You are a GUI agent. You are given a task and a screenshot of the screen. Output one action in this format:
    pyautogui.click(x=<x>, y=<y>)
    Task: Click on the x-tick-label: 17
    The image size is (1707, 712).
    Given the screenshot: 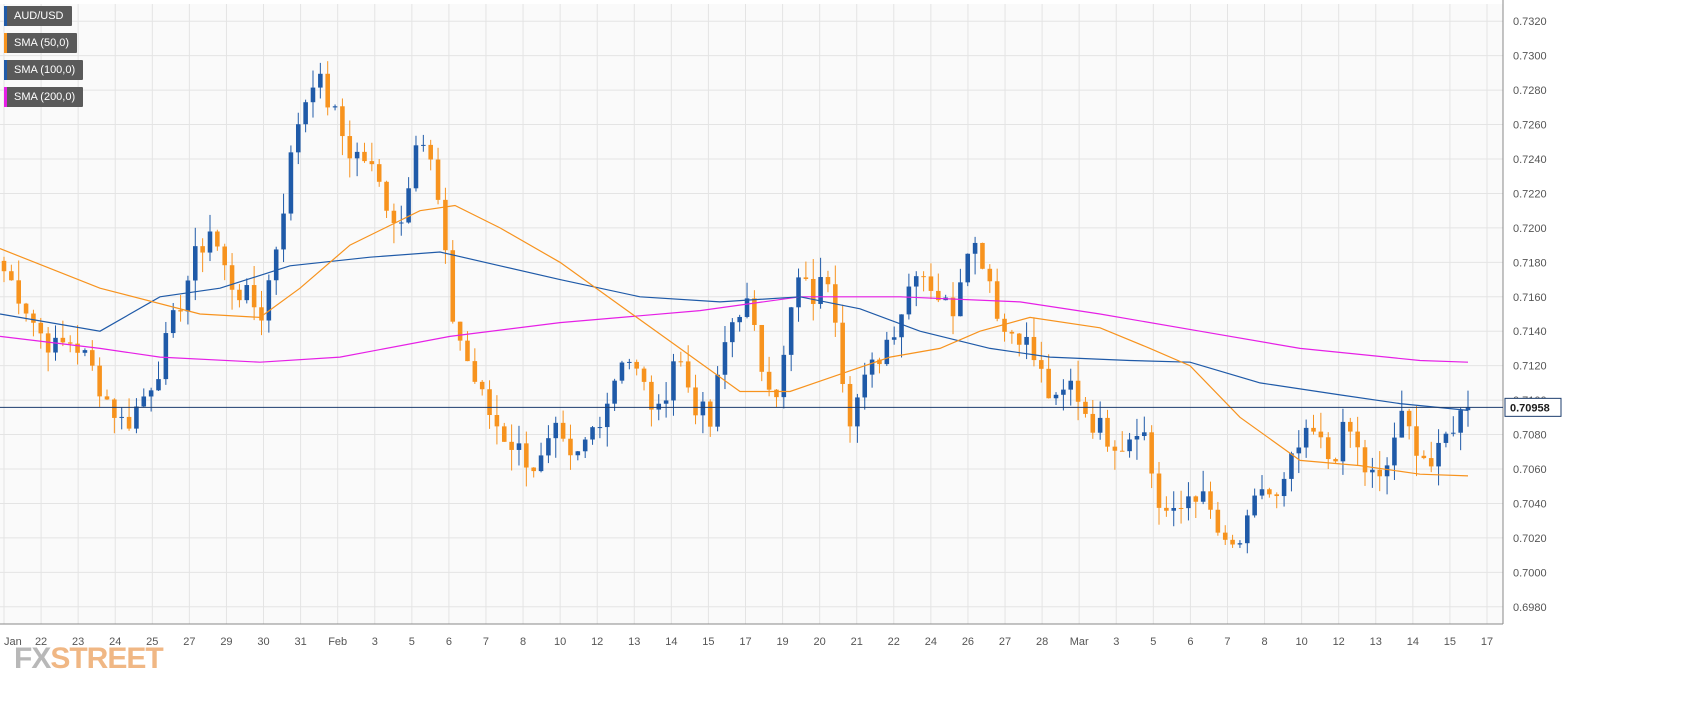 What is the action you would take?
    pyautogui.click(x=1487, y=642)
    